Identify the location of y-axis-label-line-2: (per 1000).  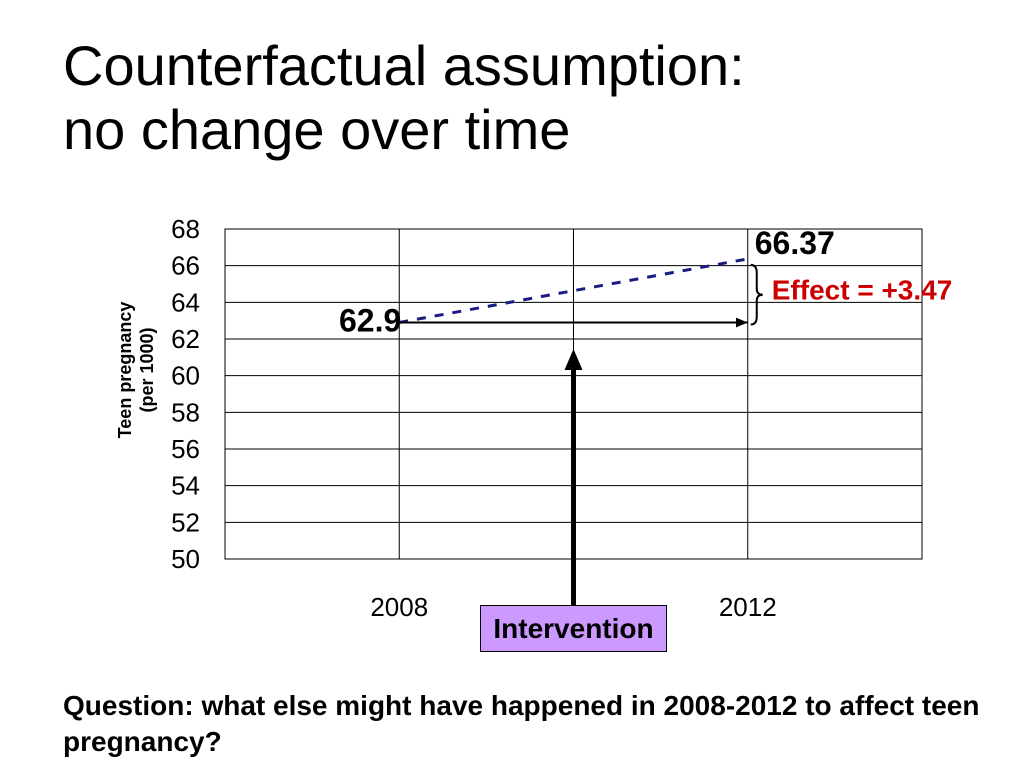
(147, 369).